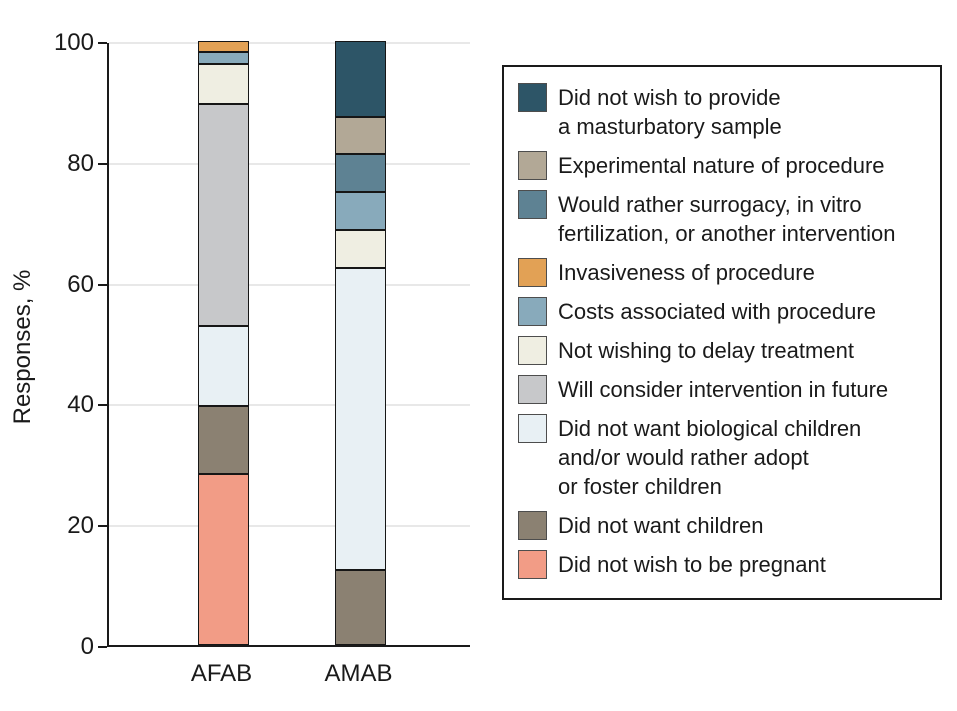 The image size is (957, 711). I want to click on x-category-label-afab: AFAB, so click(221, 673).